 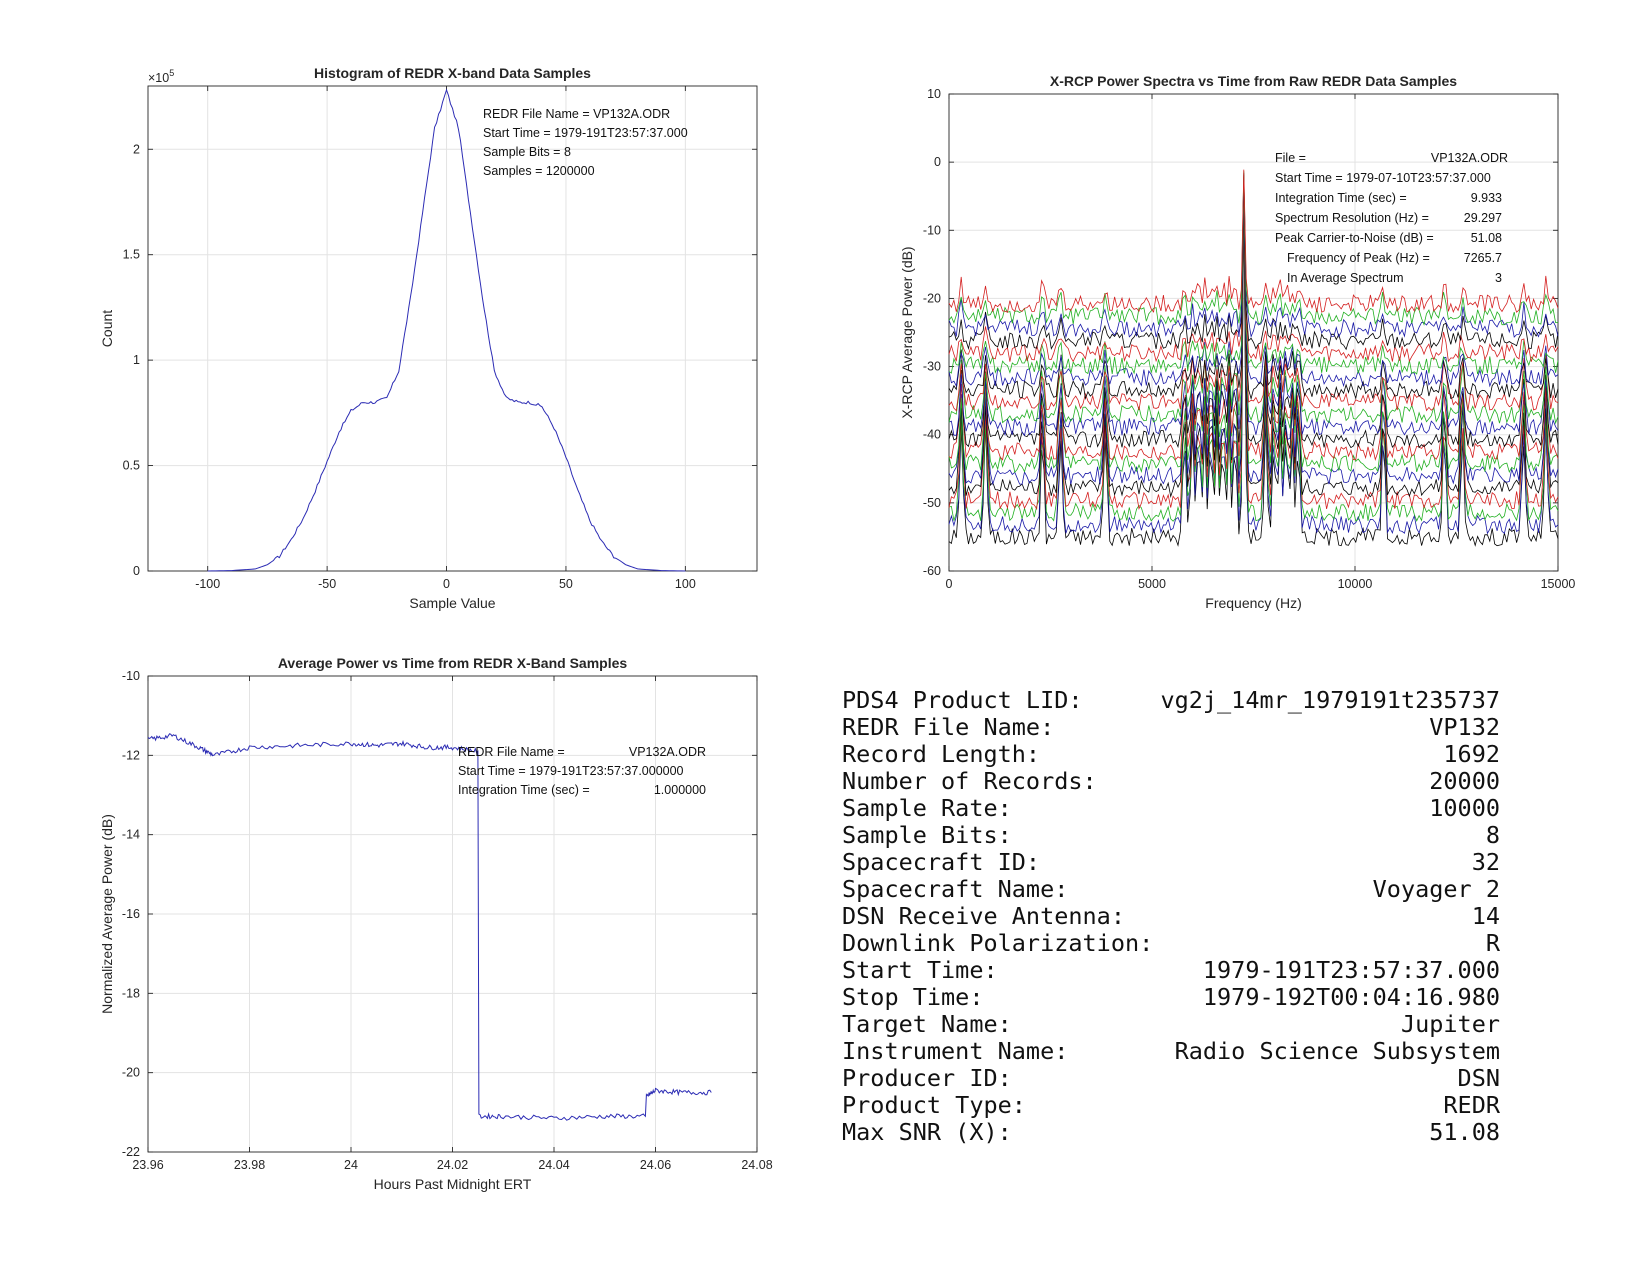 I want to click on annotation-line: Samples = 1200000, so click(x=539, y=171).